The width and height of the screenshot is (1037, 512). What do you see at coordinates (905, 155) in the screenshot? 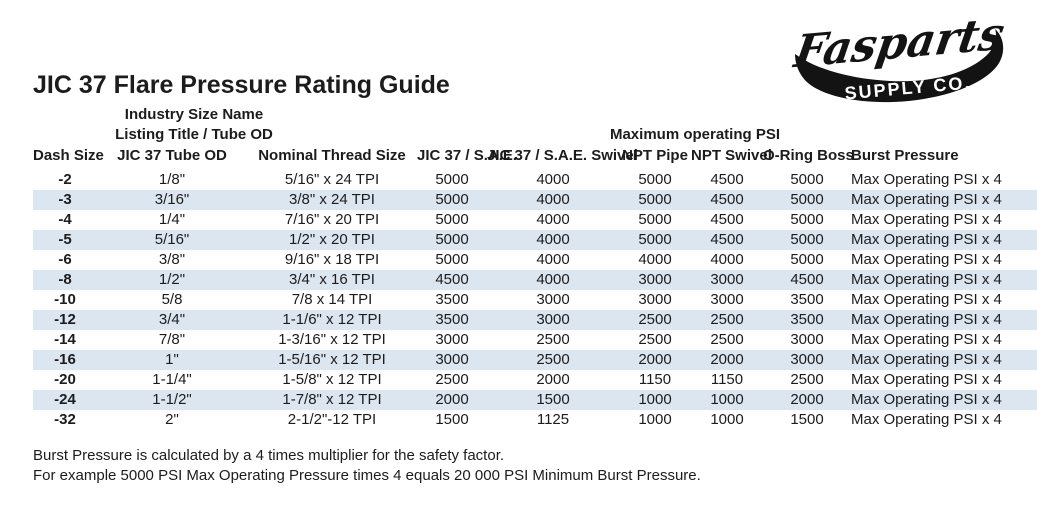
I see `column-header: Burst Pressure` at bounding box center [905, 155].